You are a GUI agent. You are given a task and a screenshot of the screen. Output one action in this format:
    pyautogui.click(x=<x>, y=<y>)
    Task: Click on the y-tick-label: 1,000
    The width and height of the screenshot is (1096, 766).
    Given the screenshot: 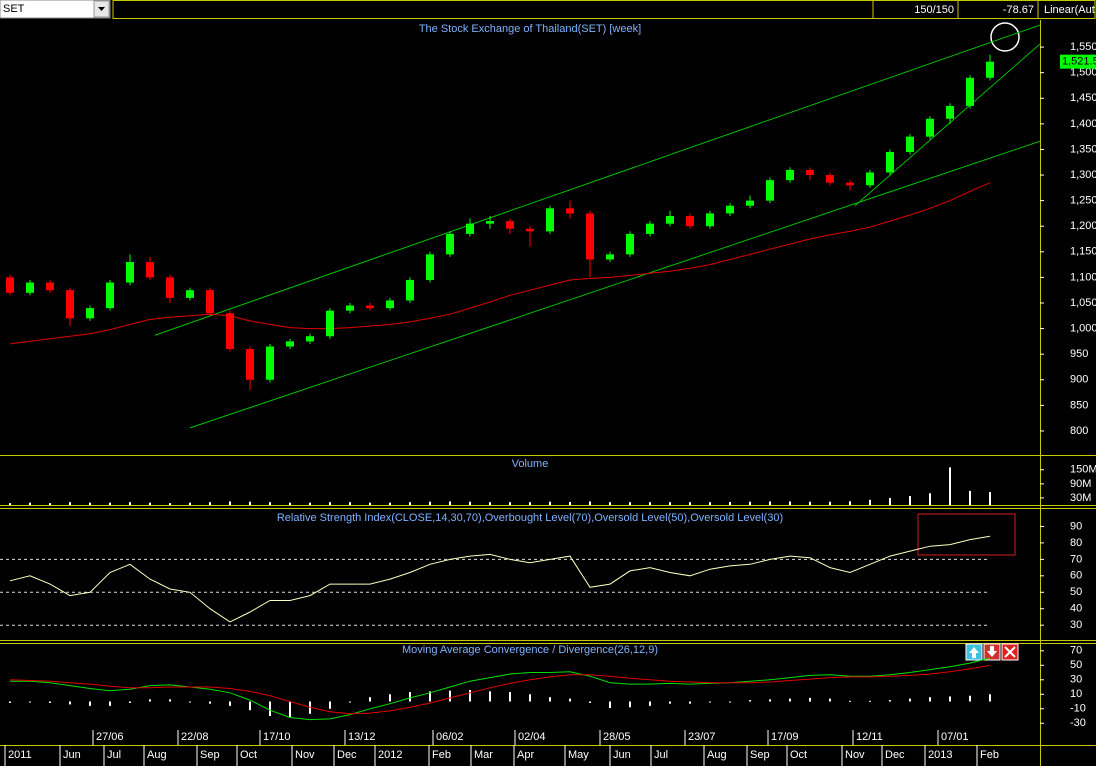 What is the action you would take?
    pyautogui.click(x=1083, y=328)
    